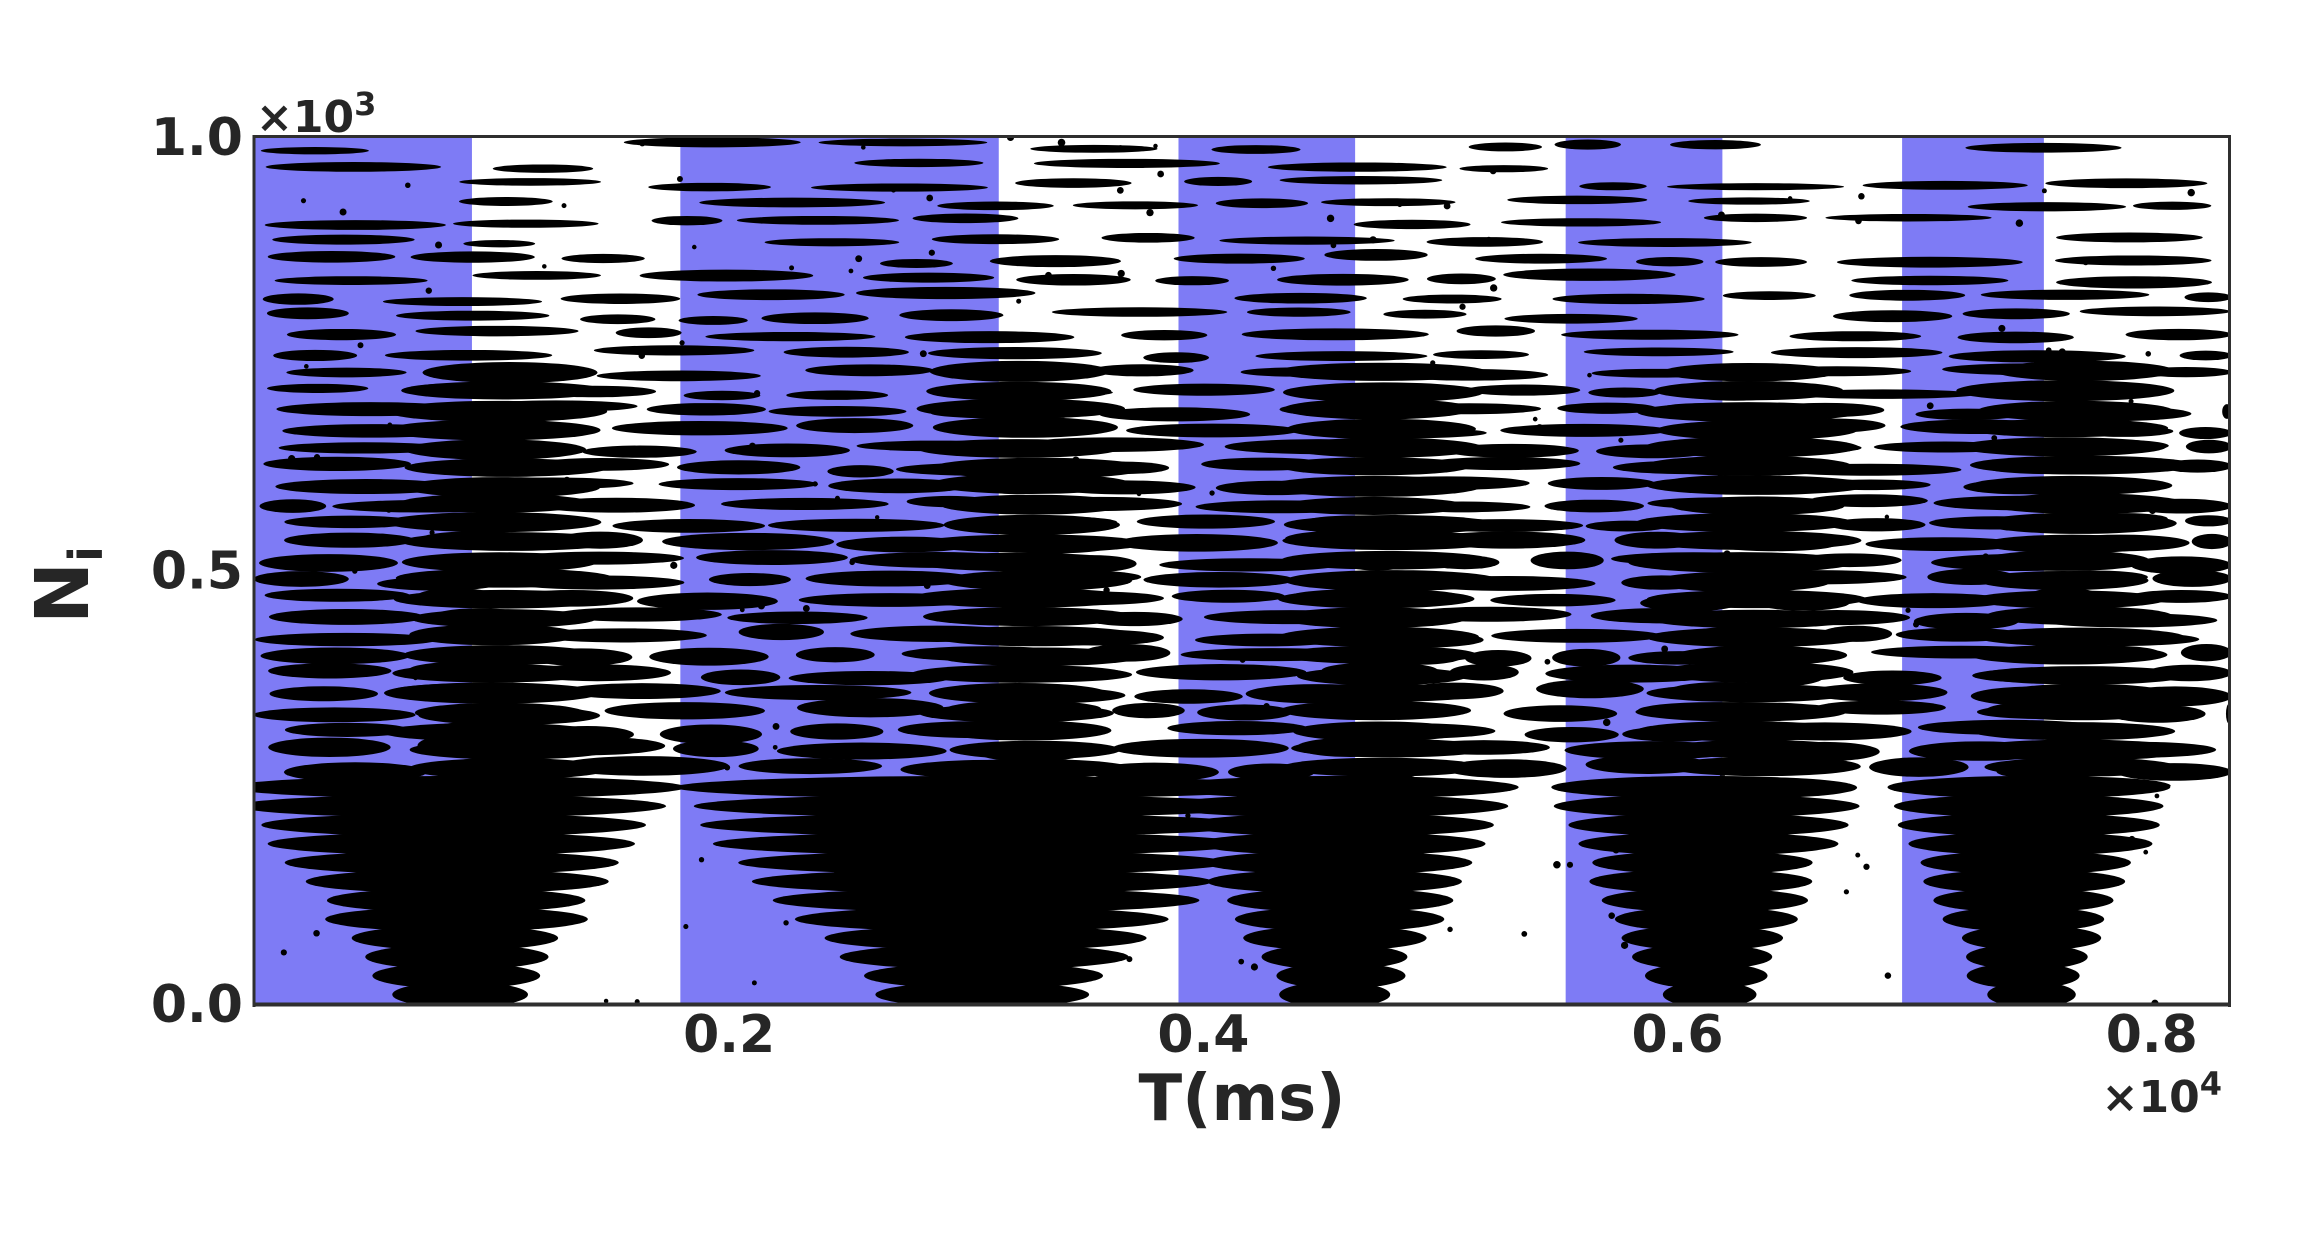 This screenshot has height=1242, width=2318. Describe the element at coordinates (63, 593) in the screenshot. I see `y-axis-label-base: N` at that location.